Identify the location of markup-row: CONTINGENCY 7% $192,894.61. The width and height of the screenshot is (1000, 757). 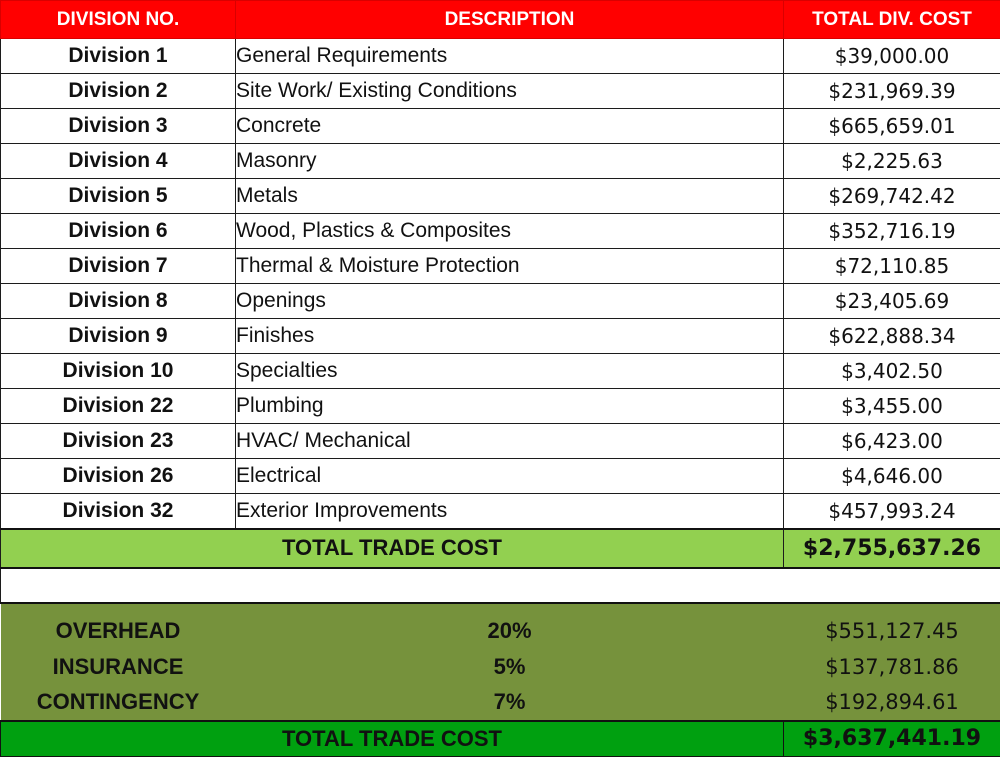
(500, 703).